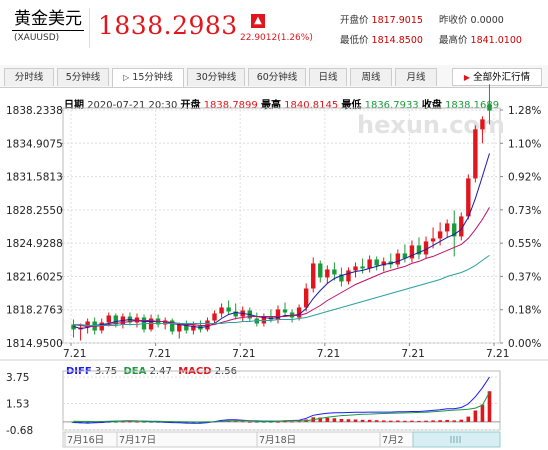 Image resolution: width=548 pixels, height=450 pixels. Describe the element at coordinates (467, 77) in the screenshot. I see `triangle-right-icon: ▶` at that location.